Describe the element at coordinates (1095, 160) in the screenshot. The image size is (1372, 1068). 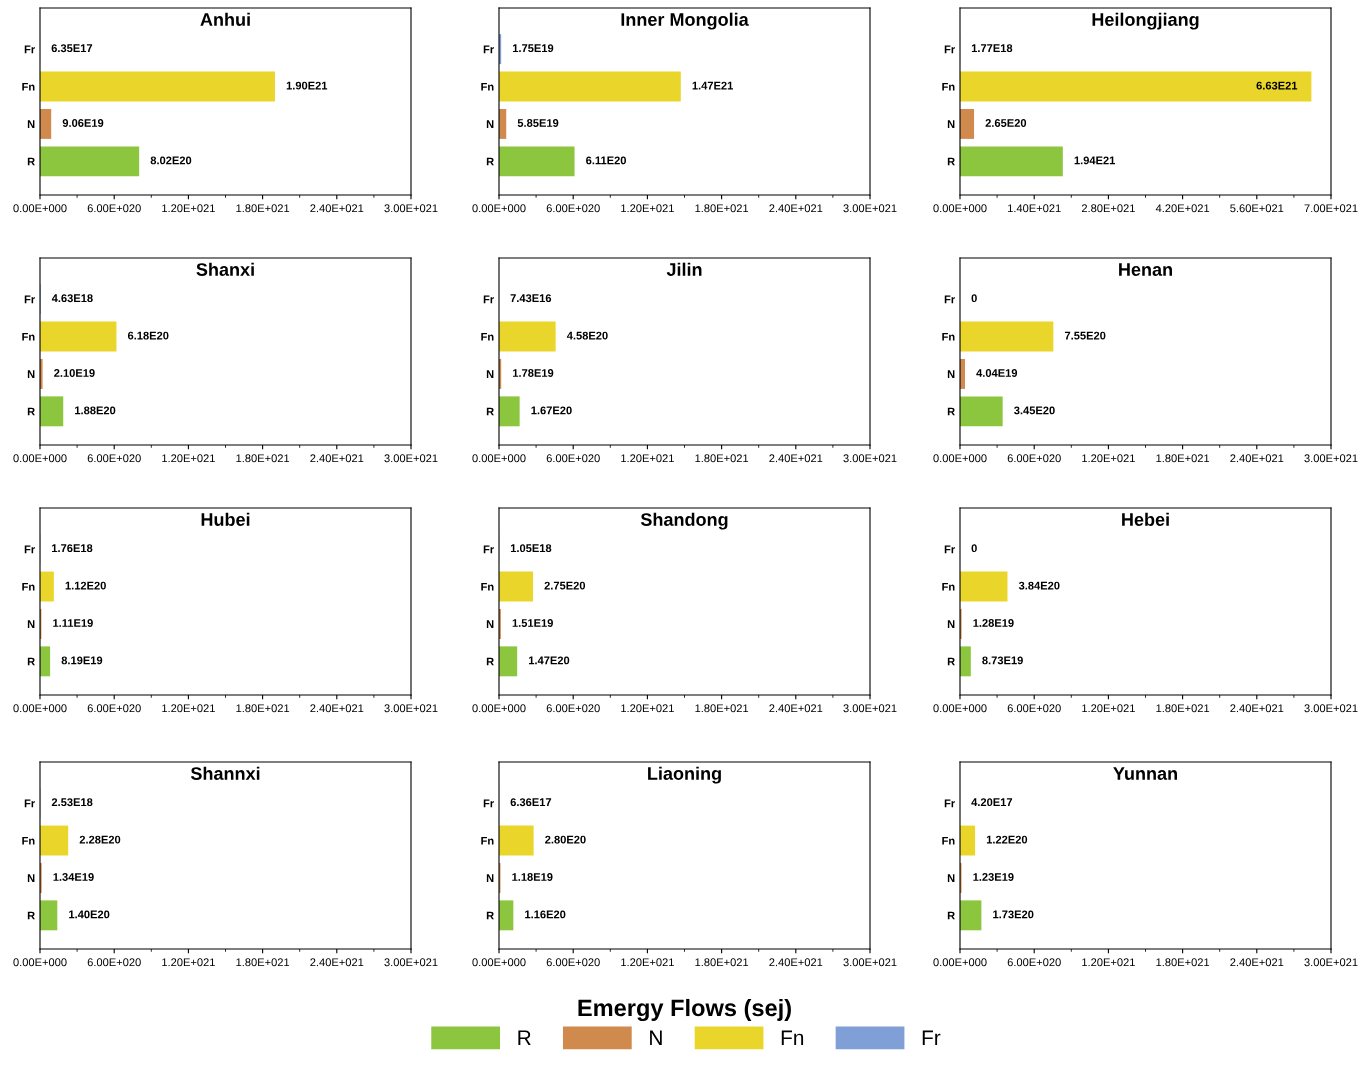
I see `data-label: 1.94E21` at that location.